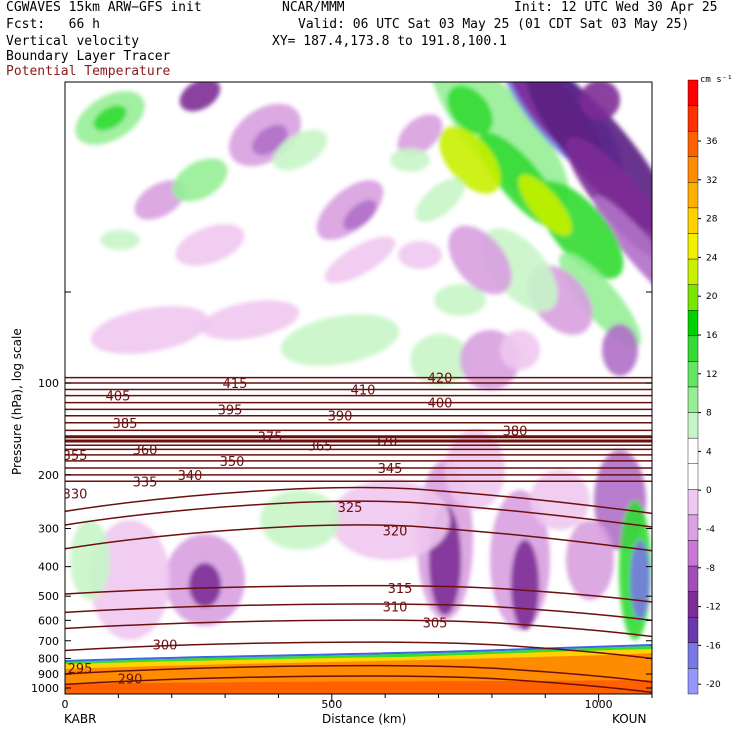 The height and width of the screenshot is (740, 740). I want to click on contour-label: 390, so click(340, 417).